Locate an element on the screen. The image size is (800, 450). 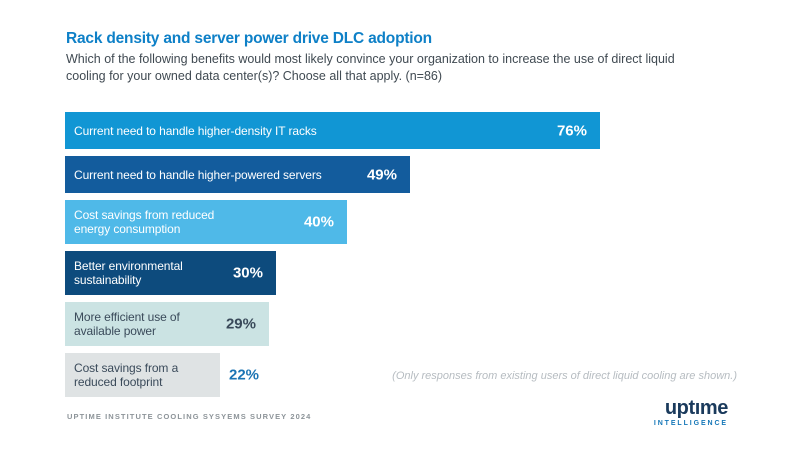
bar-value: 29% is located at coordinates (240, 324).